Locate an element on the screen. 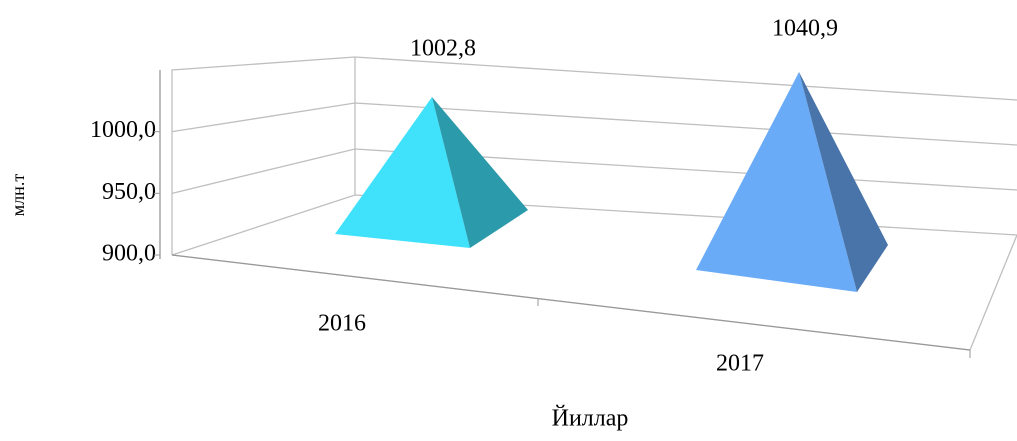 This screenshot has height=441, width=1017. y-tick-label: 950,0 is located at coordinates (129, 192).